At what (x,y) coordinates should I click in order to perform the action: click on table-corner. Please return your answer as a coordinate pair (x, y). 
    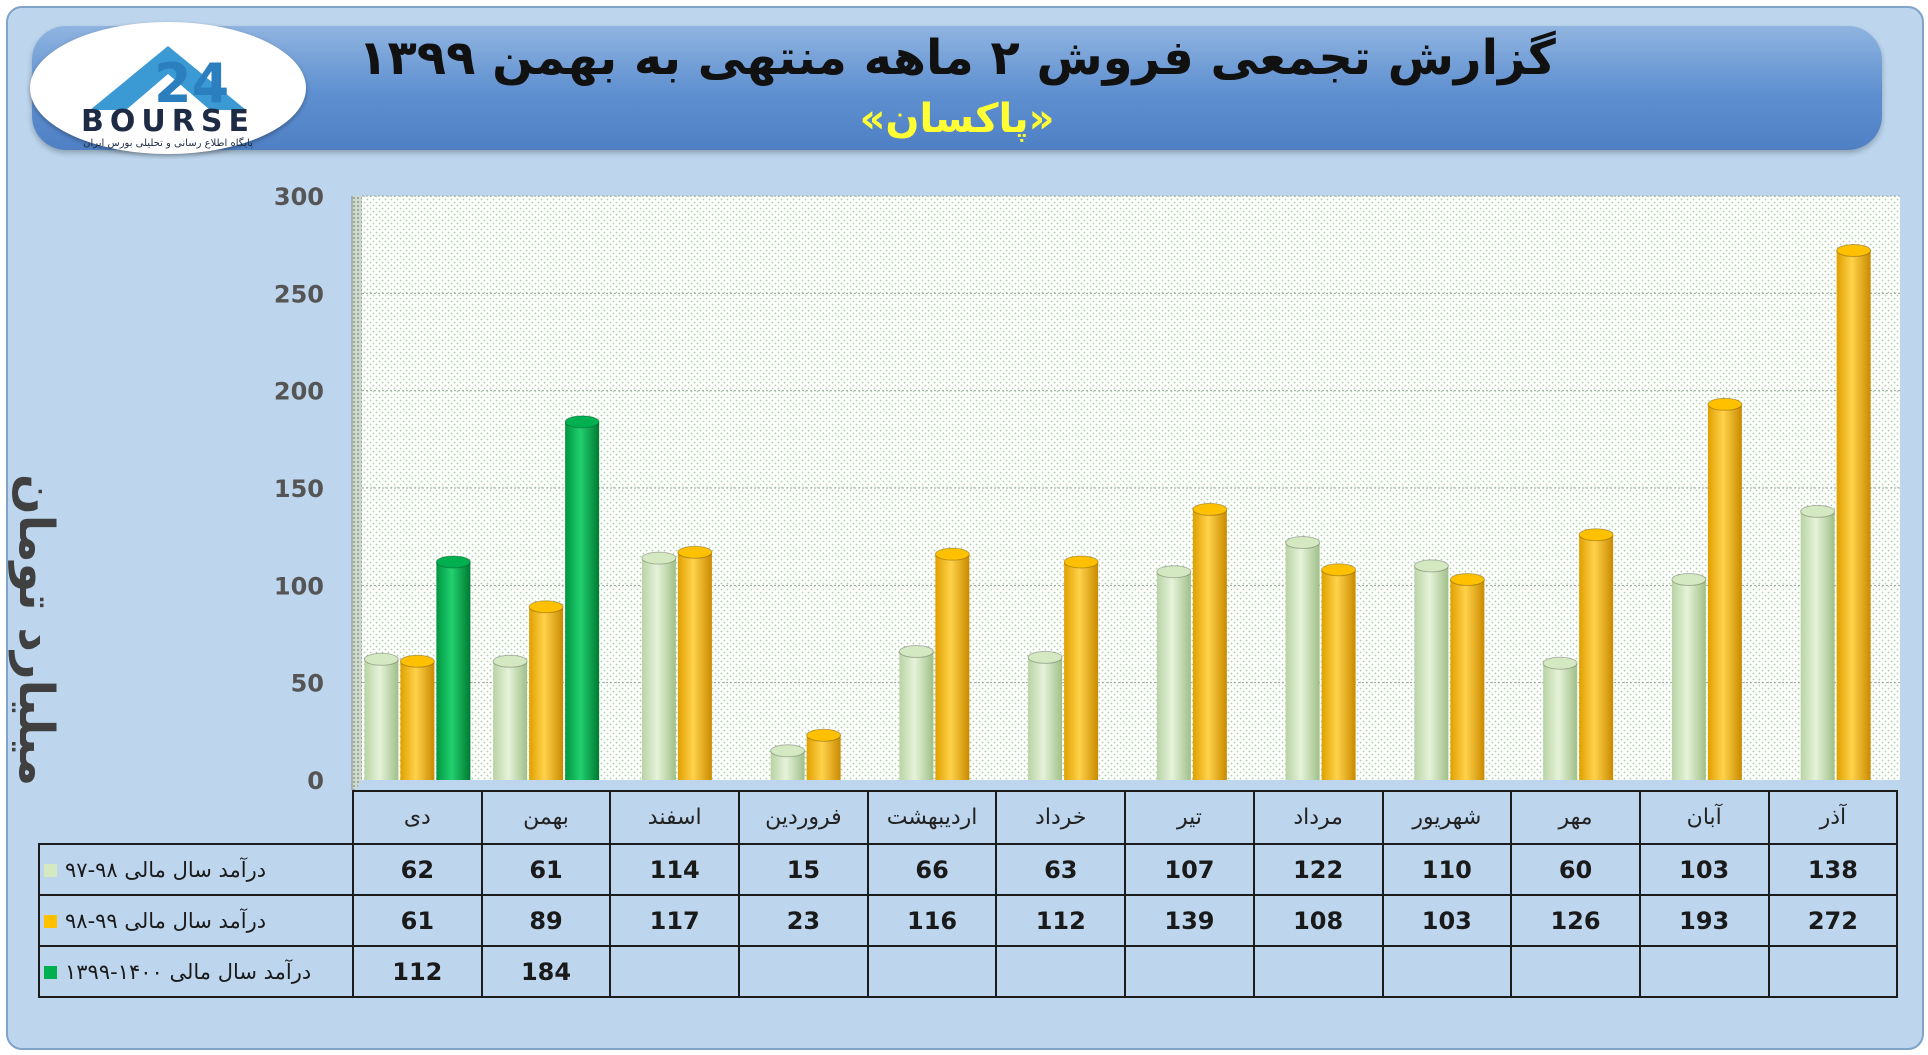
    Looking at the image, I should click on (196, 818).